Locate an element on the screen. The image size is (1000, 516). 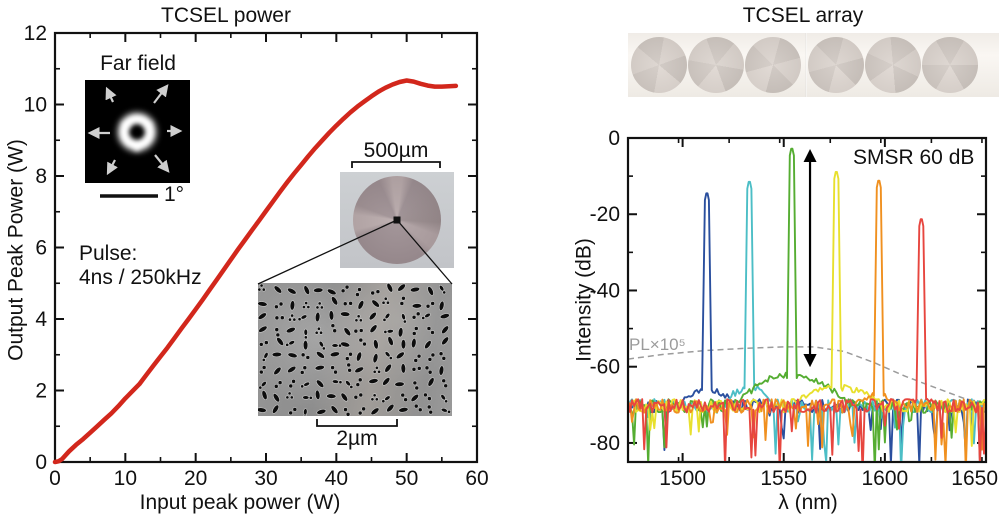
svg-text: 1600 is located at coordinates (885, 478).